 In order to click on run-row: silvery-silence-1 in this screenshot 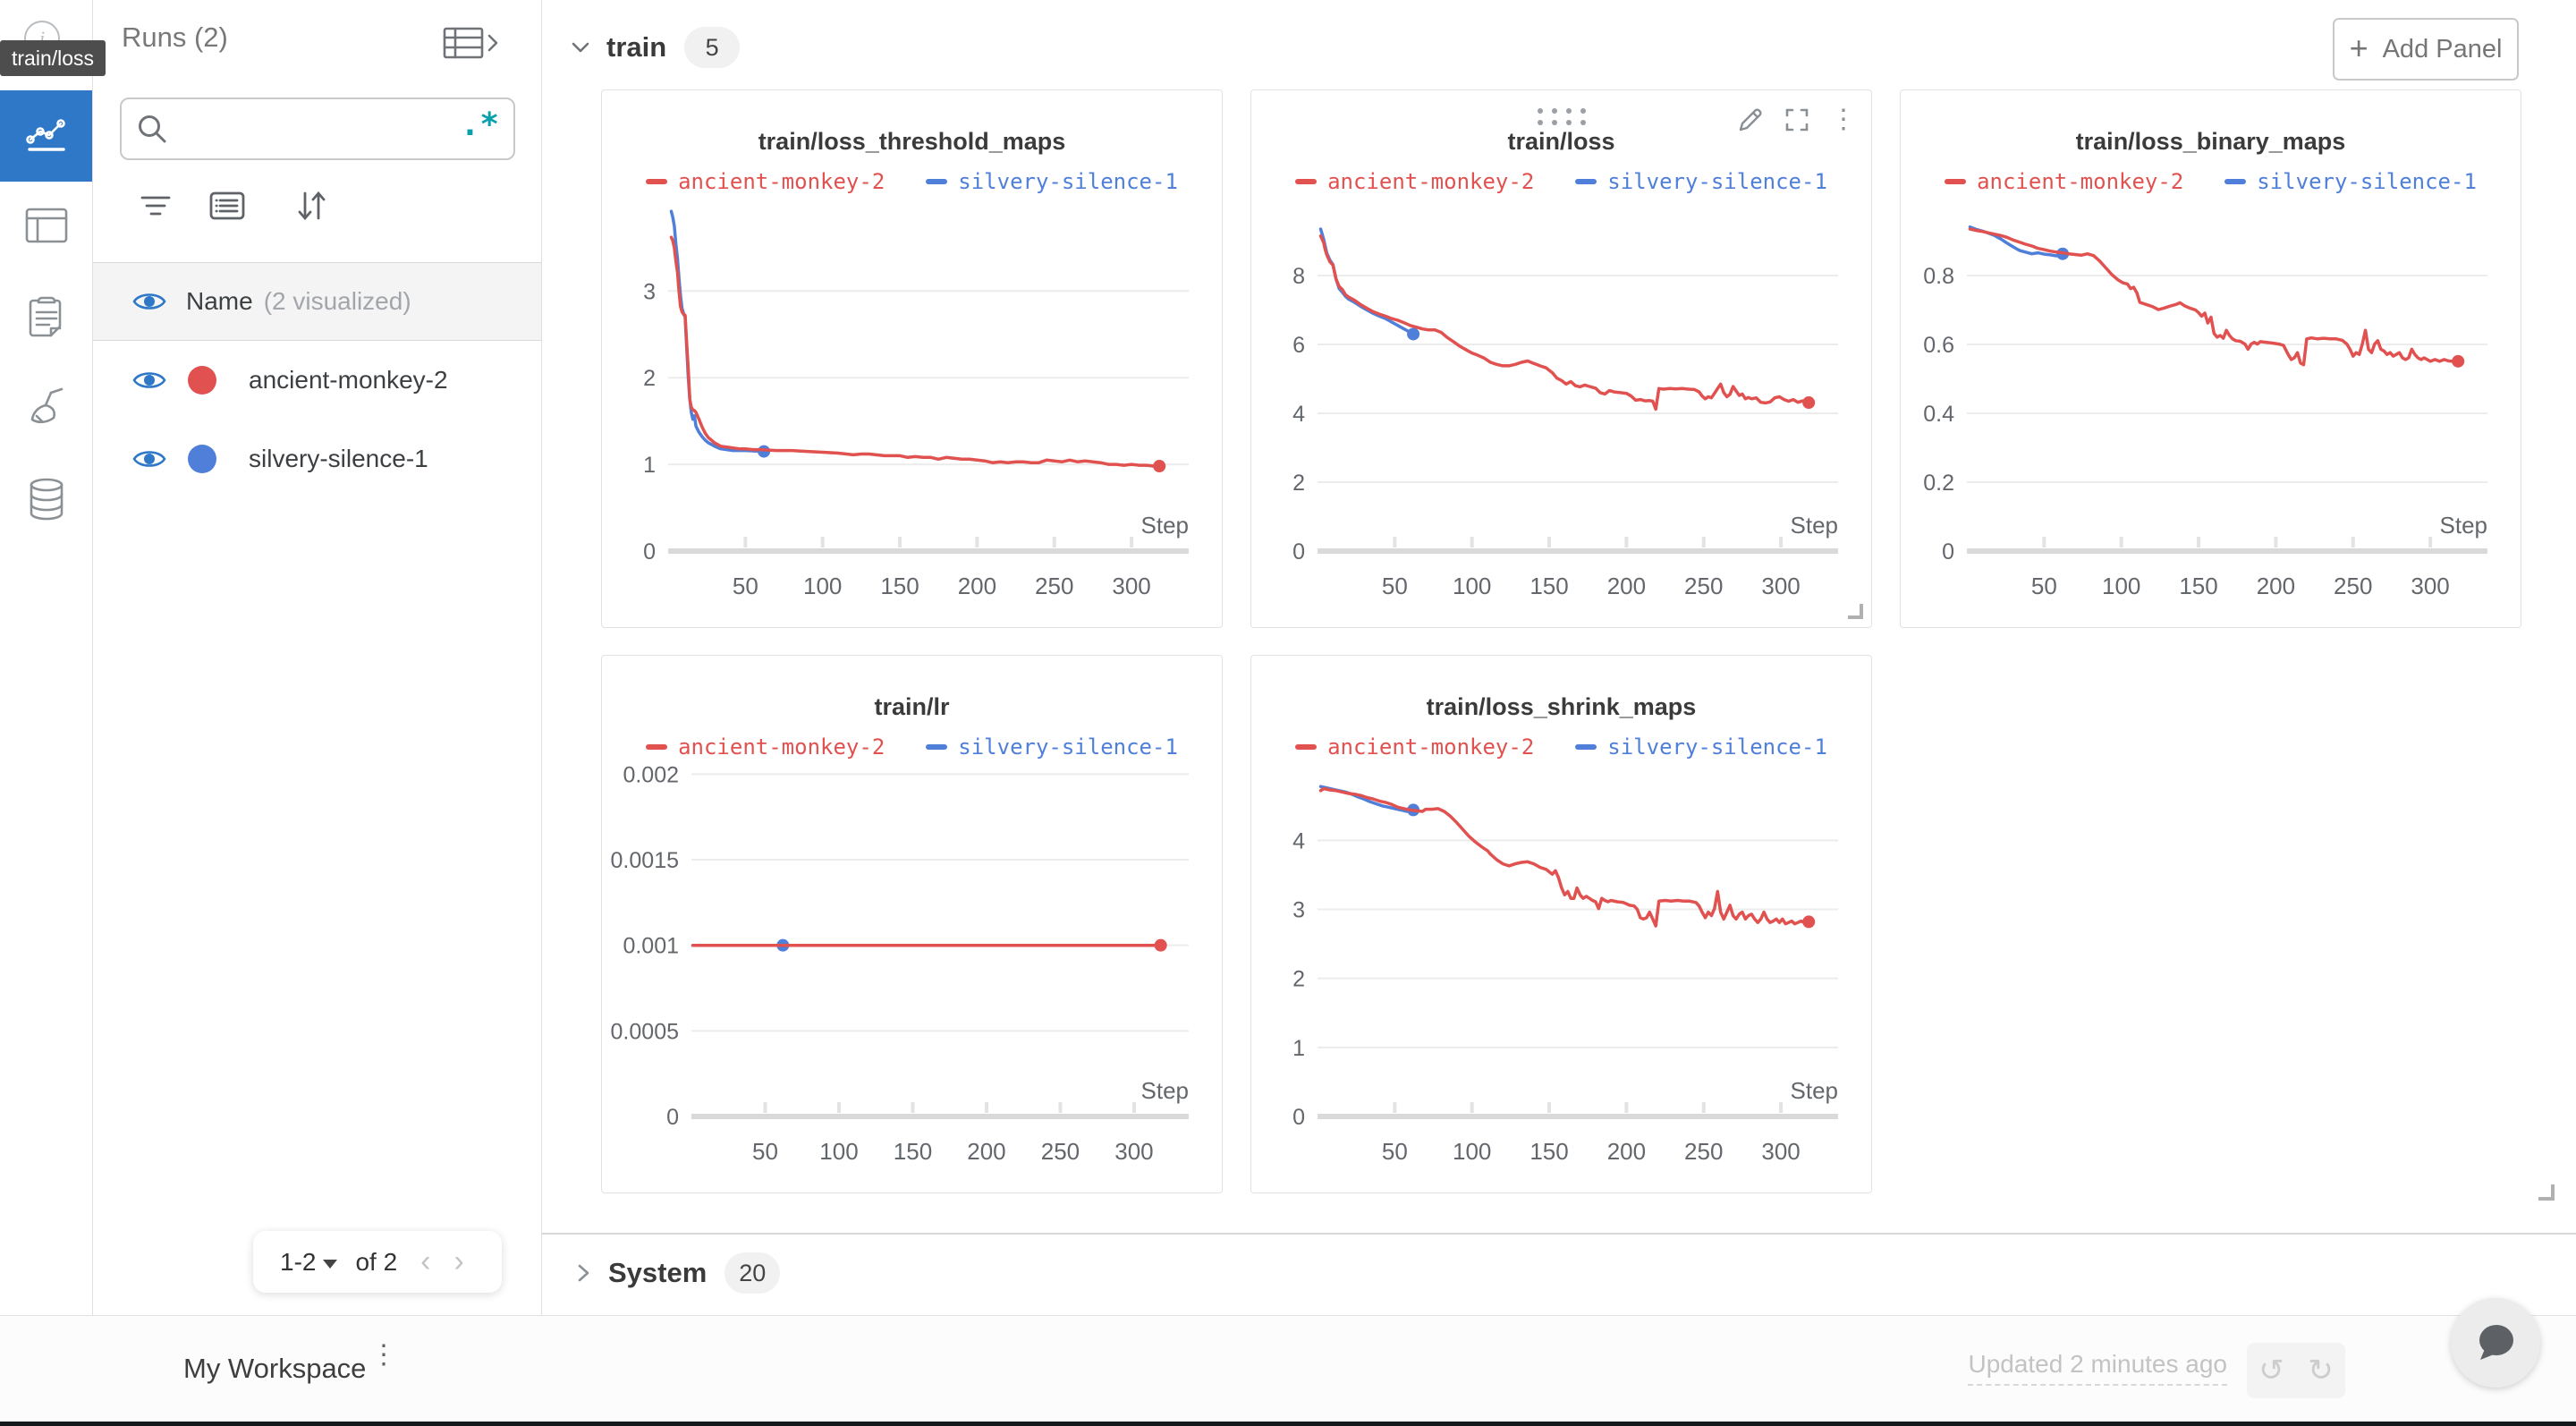, I will do `click(317, 459)`.